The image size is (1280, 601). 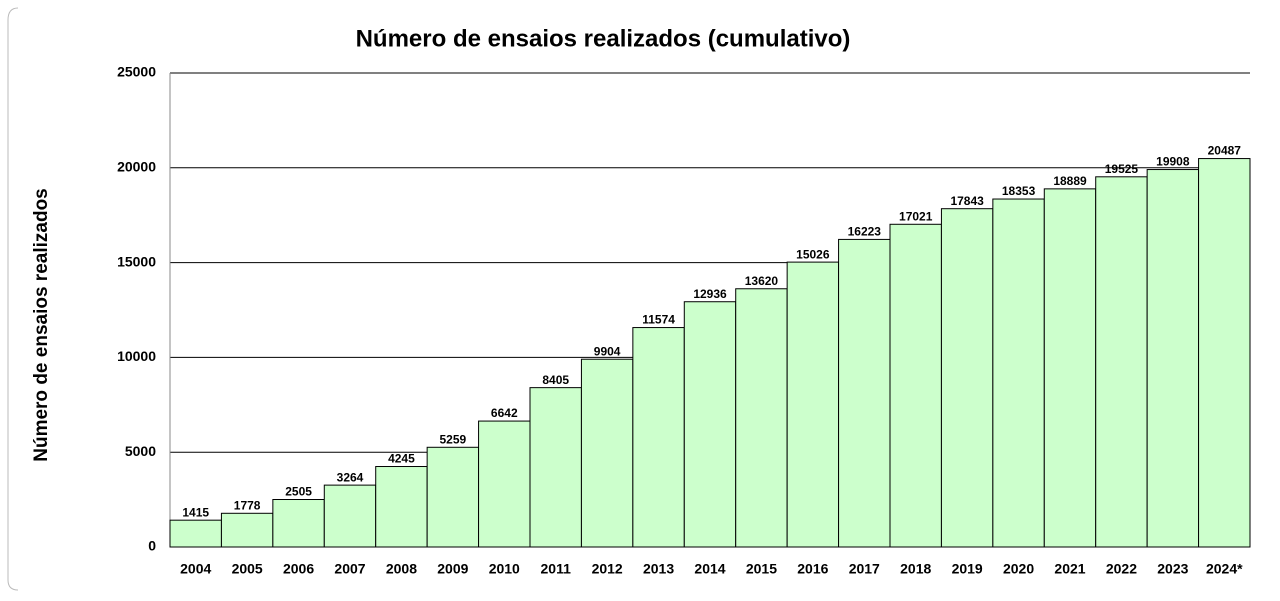 What do you see at coordinates (710, 294) in the screenshot?
I see `value-label: 12936` at bounding box center [710, 294].